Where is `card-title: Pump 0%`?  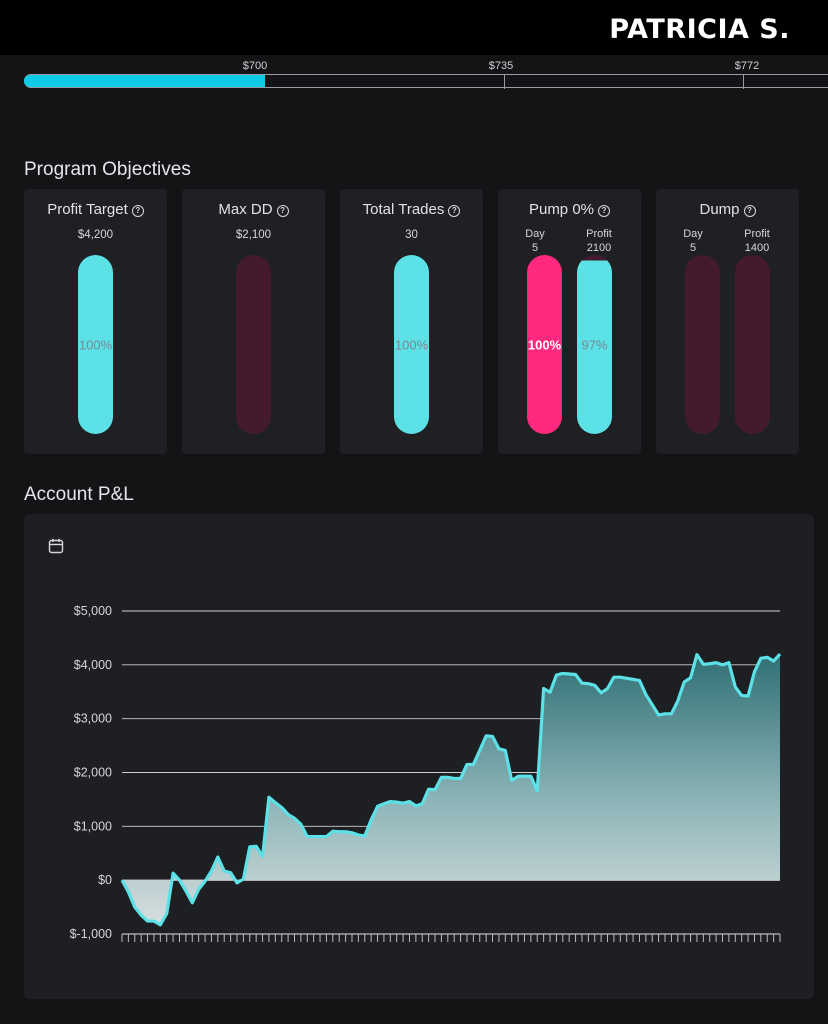 card-title: Pump 0% is located at coordinates (561, 209).